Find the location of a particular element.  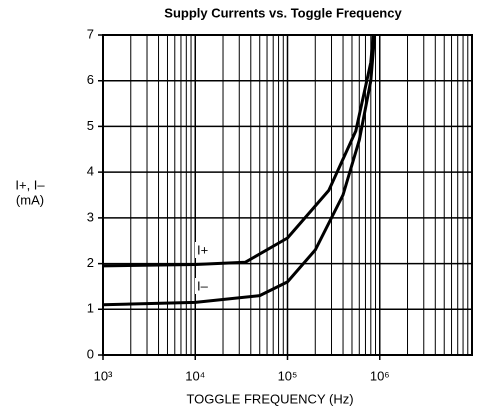

series-label: I– is located at coordinates (203, 285).